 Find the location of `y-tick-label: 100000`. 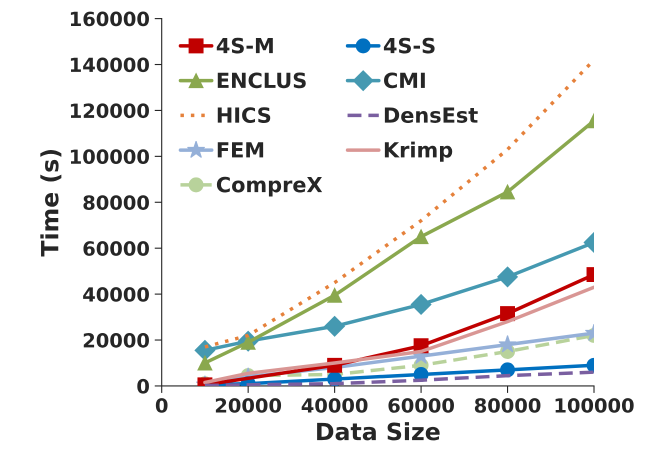

y-tick-label: 100000 is located at coordinates (109, 156).